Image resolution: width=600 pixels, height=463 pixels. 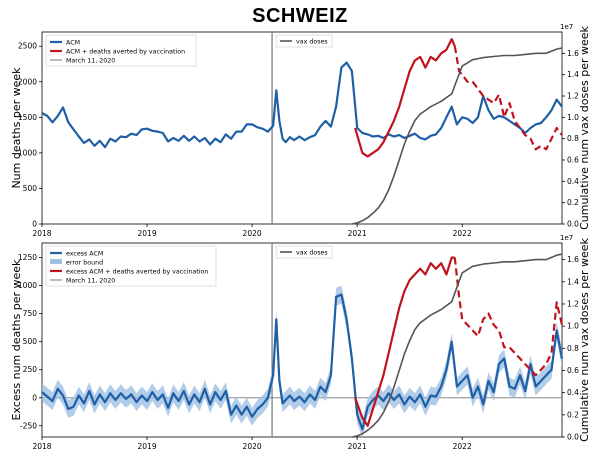 What do you see at coordinates (125, 51) in the screenshot?
I see `legend-label: ACM + deaths averted by vaccination` at bounding box center [125, 51].